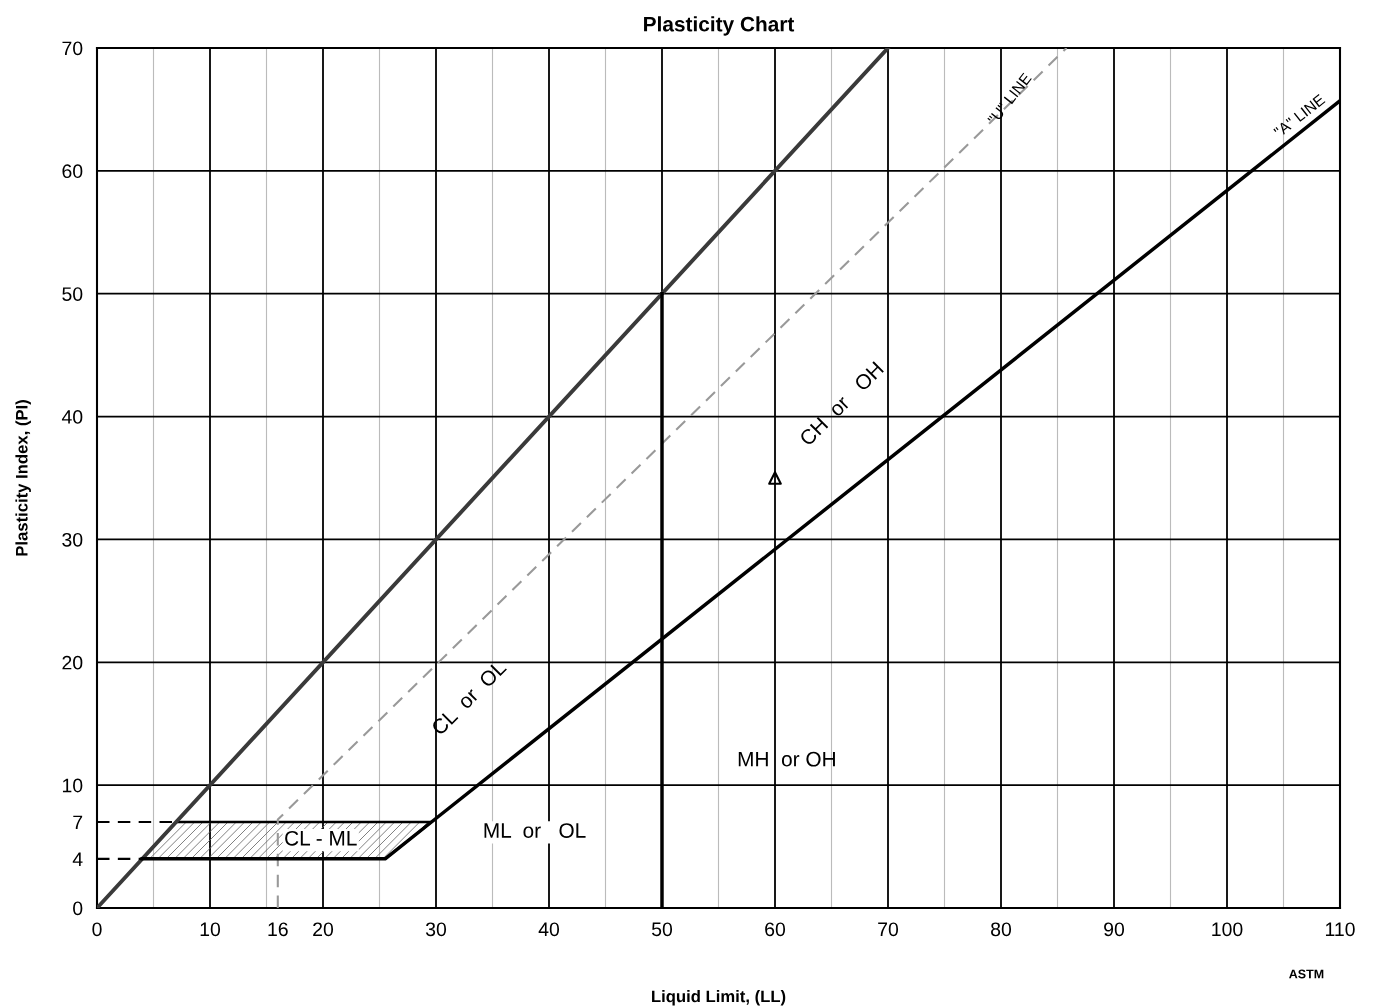  What do you see at coordinates (97, 929) in the screenshot?
I see `x-tick-label: 0` at bounding box center [97, 929].